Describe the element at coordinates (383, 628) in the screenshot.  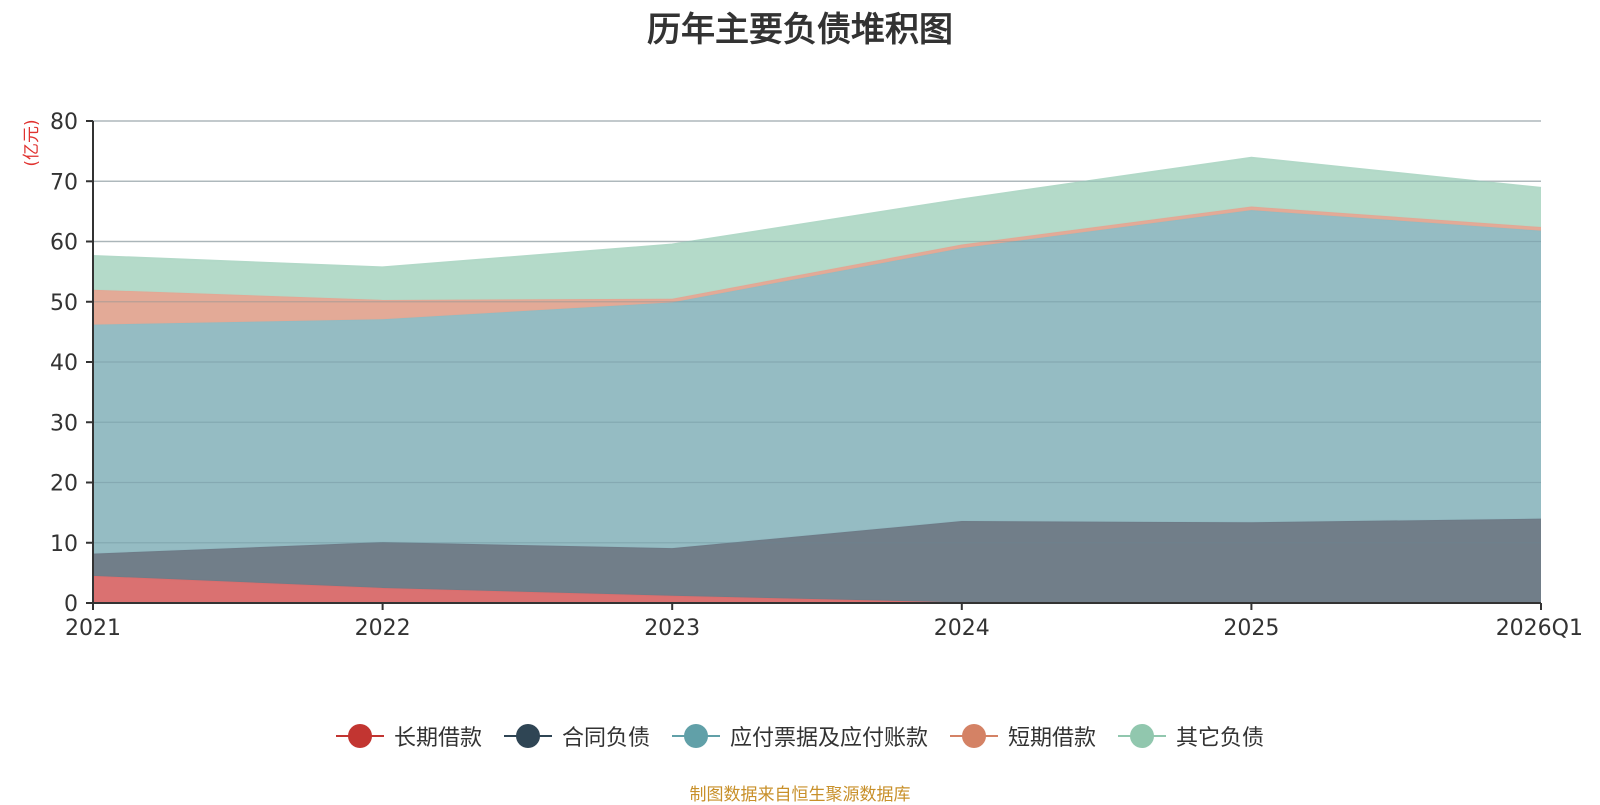
I see `x-tick-label-1: 2022` at that location.